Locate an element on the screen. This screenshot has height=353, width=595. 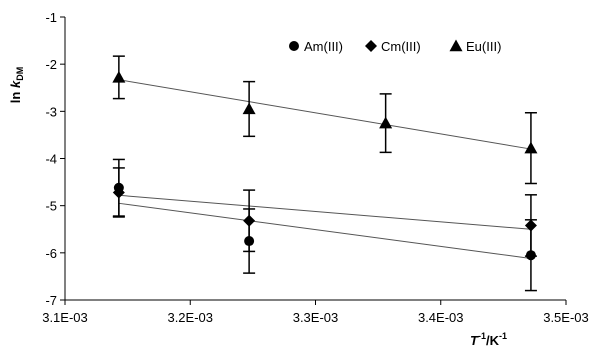
y-tick-label: -1 is located at coordinates (51, 17).